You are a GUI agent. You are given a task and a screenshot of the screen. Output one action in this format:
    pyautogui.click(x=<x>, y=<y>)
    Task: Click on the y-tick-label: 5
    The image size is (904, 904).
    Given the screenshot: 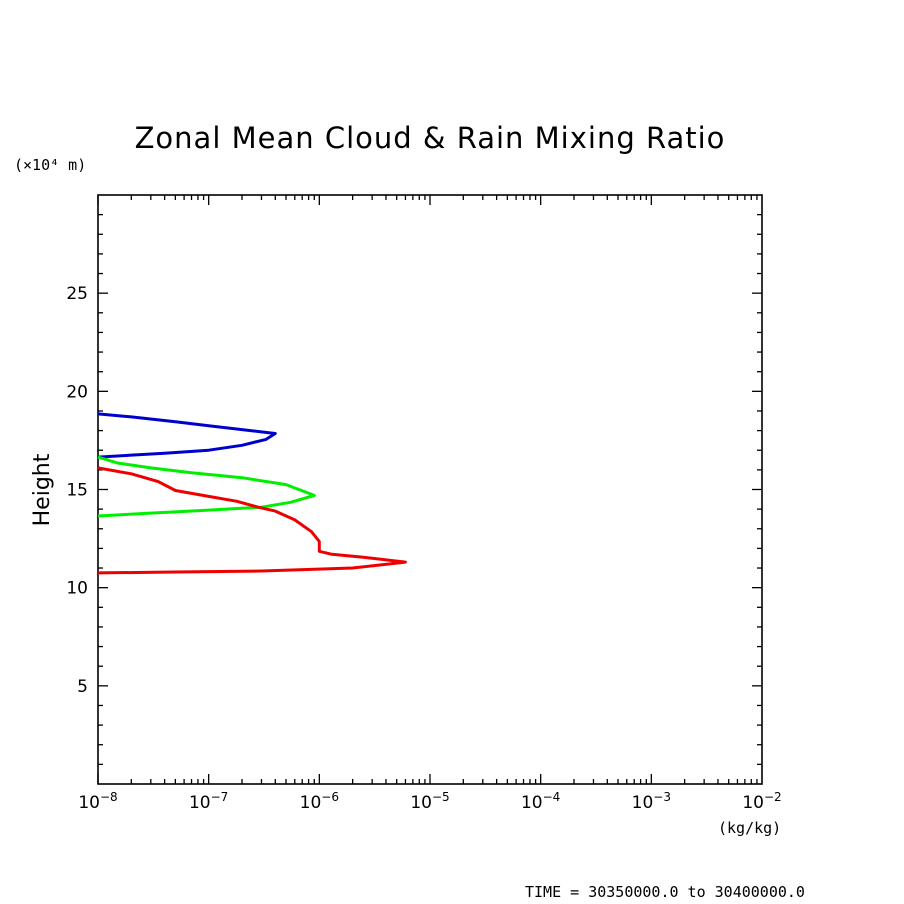 What is the action you would take?
    pyautogui.click(x=82, y=687)
    